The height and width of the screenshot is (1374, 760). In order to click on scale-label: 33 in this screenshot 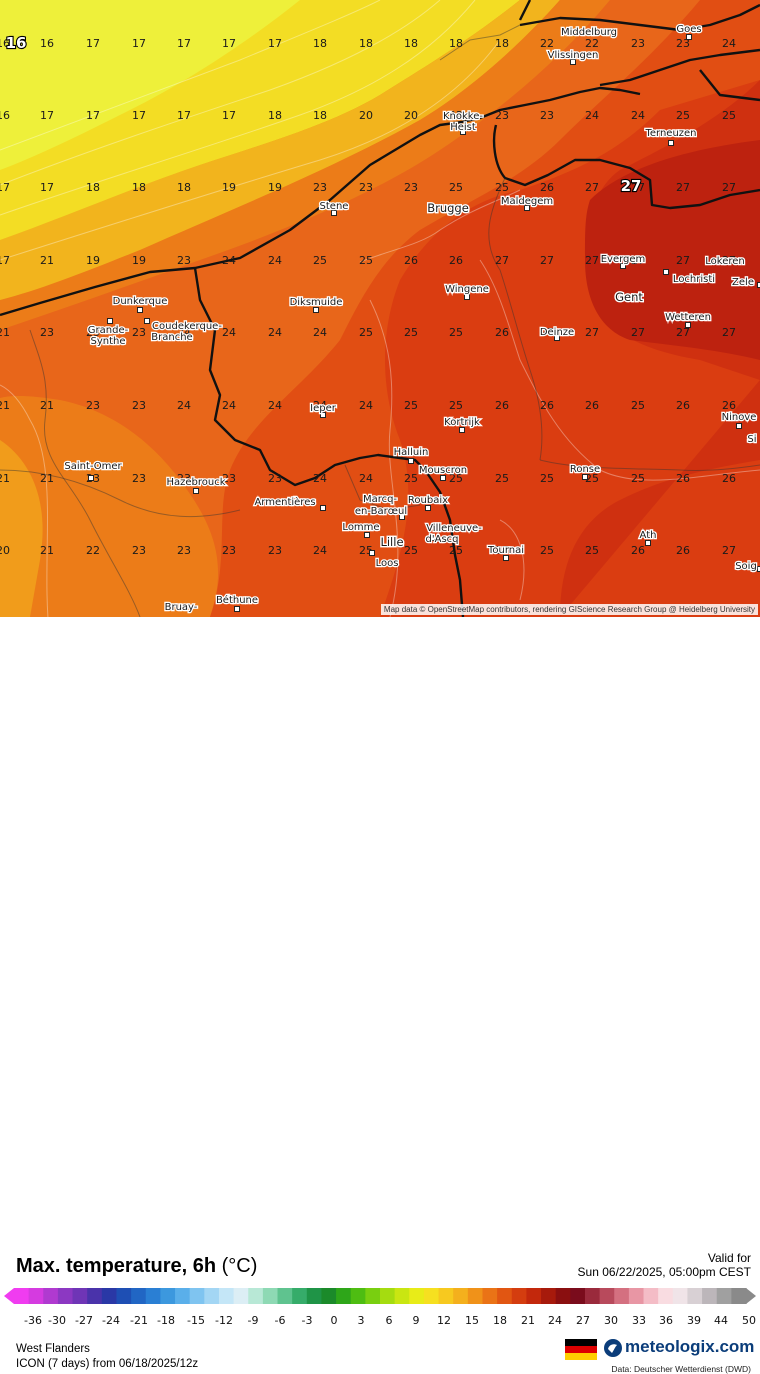, I will do `click(639, 1320)`.